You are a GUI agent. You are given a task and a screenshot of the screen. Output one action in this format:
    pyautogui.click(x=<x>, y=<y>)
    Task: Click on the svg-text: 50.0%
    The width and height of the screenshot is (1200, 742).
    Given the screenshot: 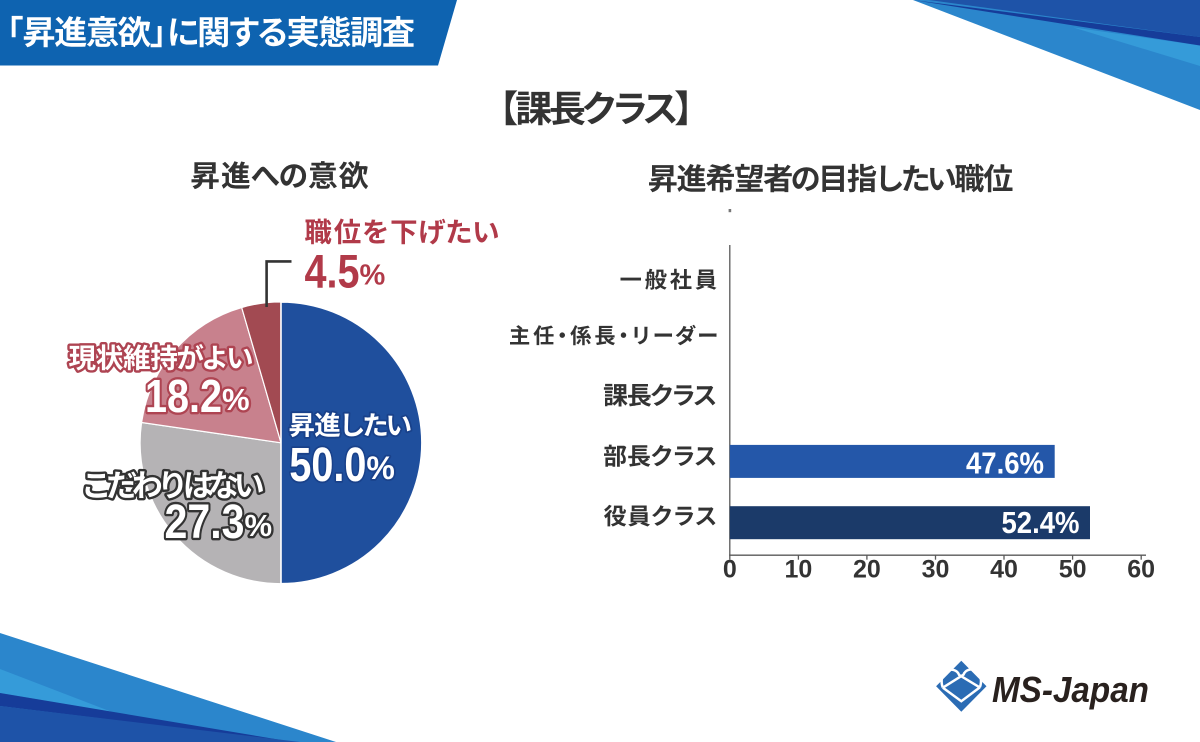 What is the action you would take?
    pyautogui.click(x=341, y=465)
    